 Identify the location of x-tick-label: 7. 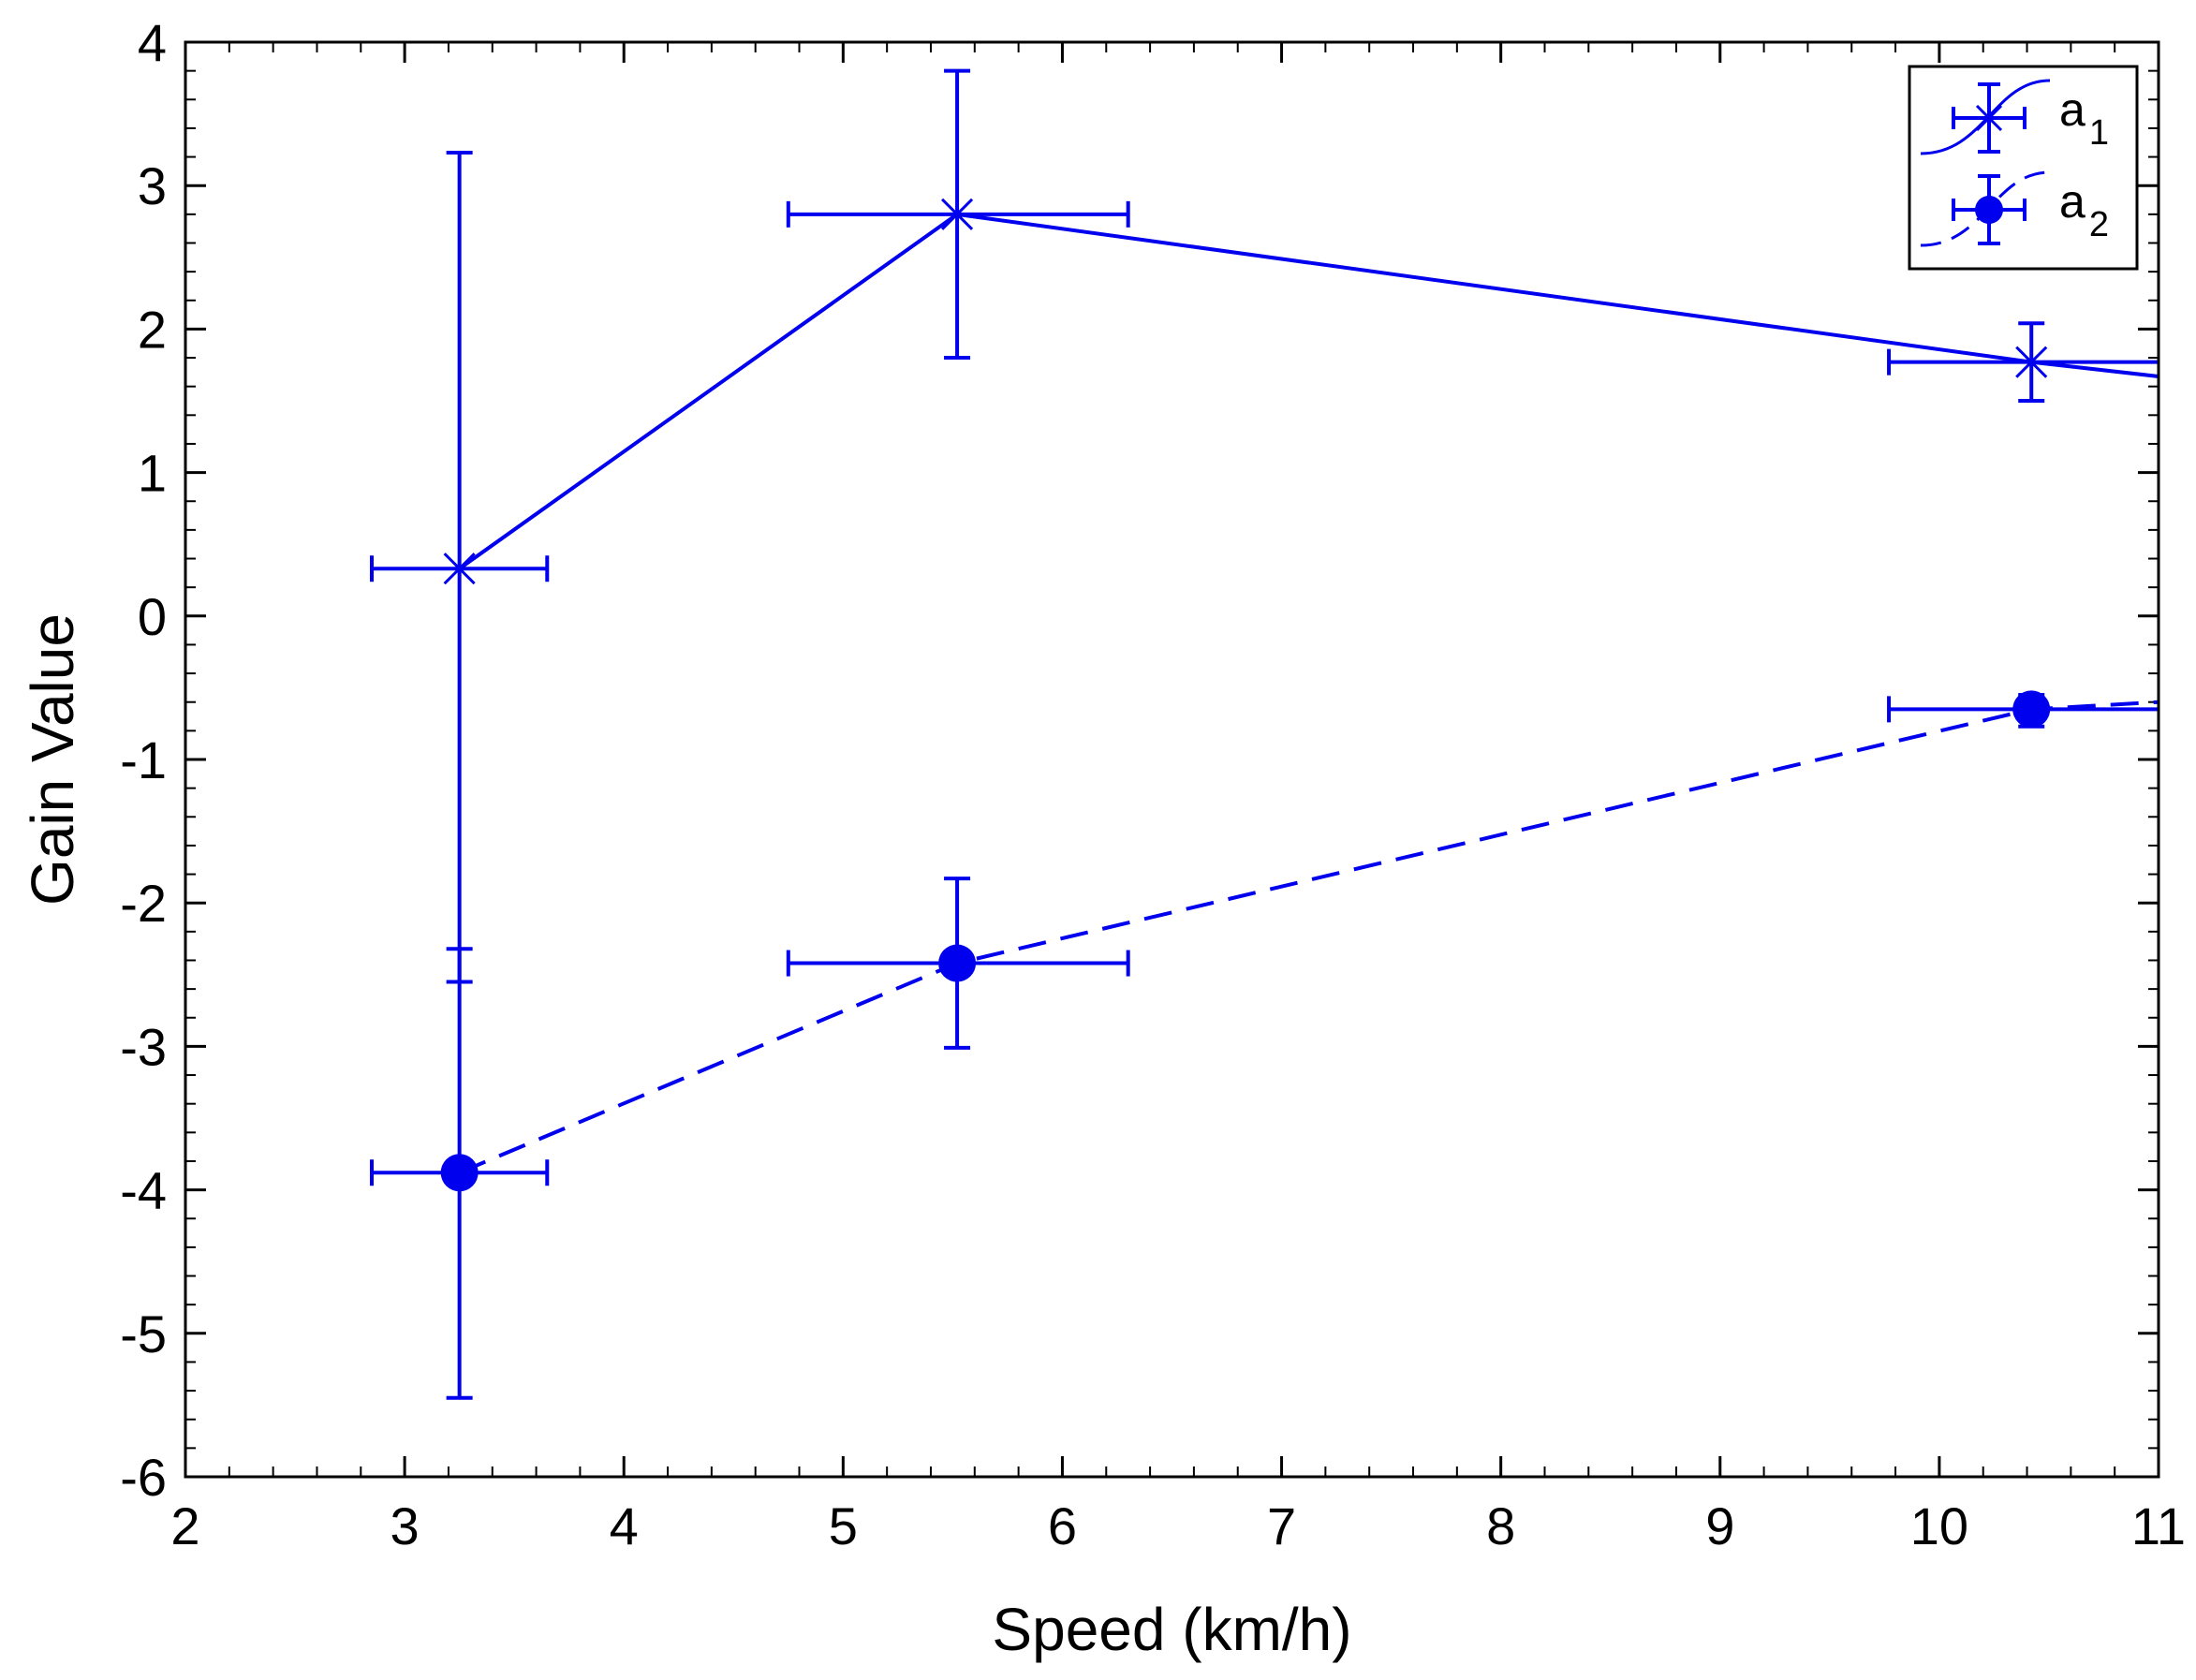
(1282, 1525).